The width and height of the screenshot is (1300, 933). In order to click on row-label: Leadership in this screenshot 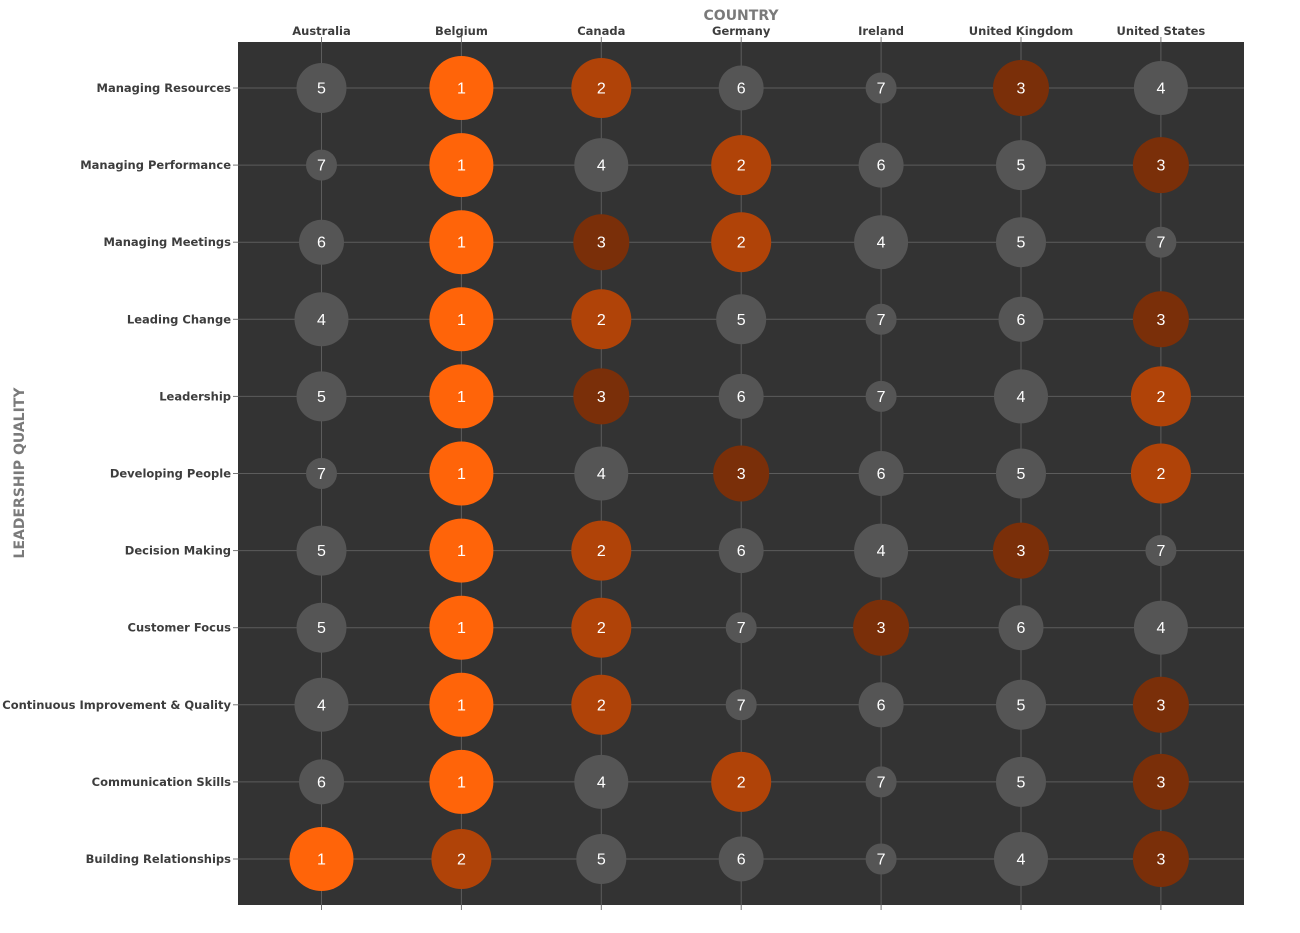, I will do `click(195, 396)`.